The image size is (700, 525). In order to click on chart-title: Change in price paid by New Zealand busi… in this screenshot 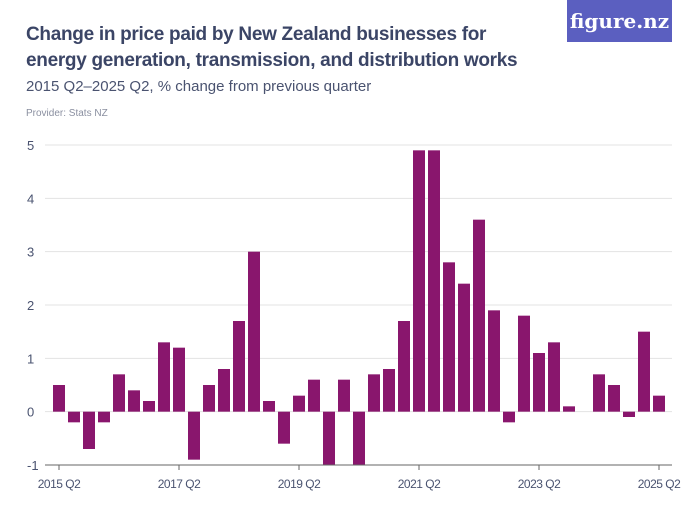, I will do `click(272, 47)`.